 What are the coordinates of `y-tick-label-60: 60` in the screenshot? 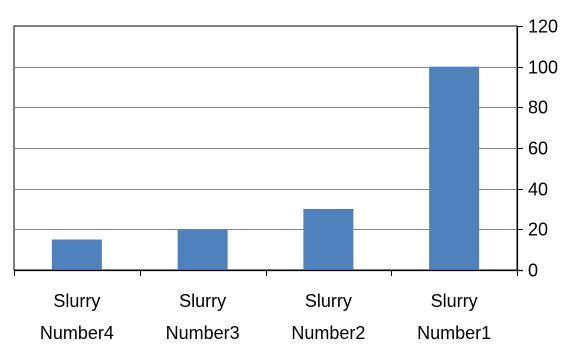 It's located at (538, 149).